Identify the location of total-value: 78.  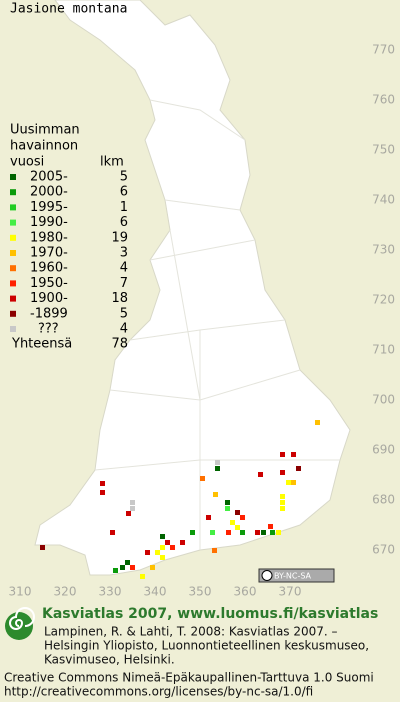
(119, 344).